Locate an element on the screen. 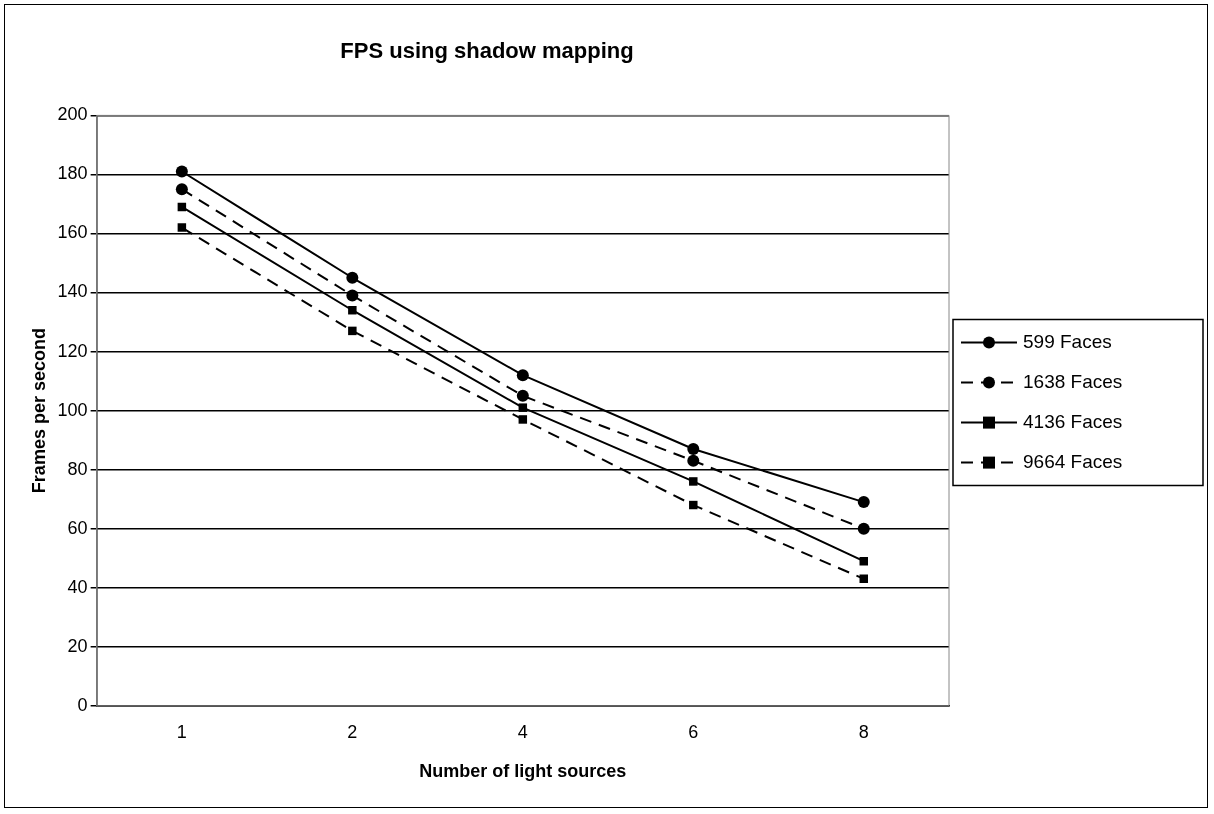 This screenshot has width=1214, height=814. legend-label: 4136 Faces is located at coordinates (1073, 421).